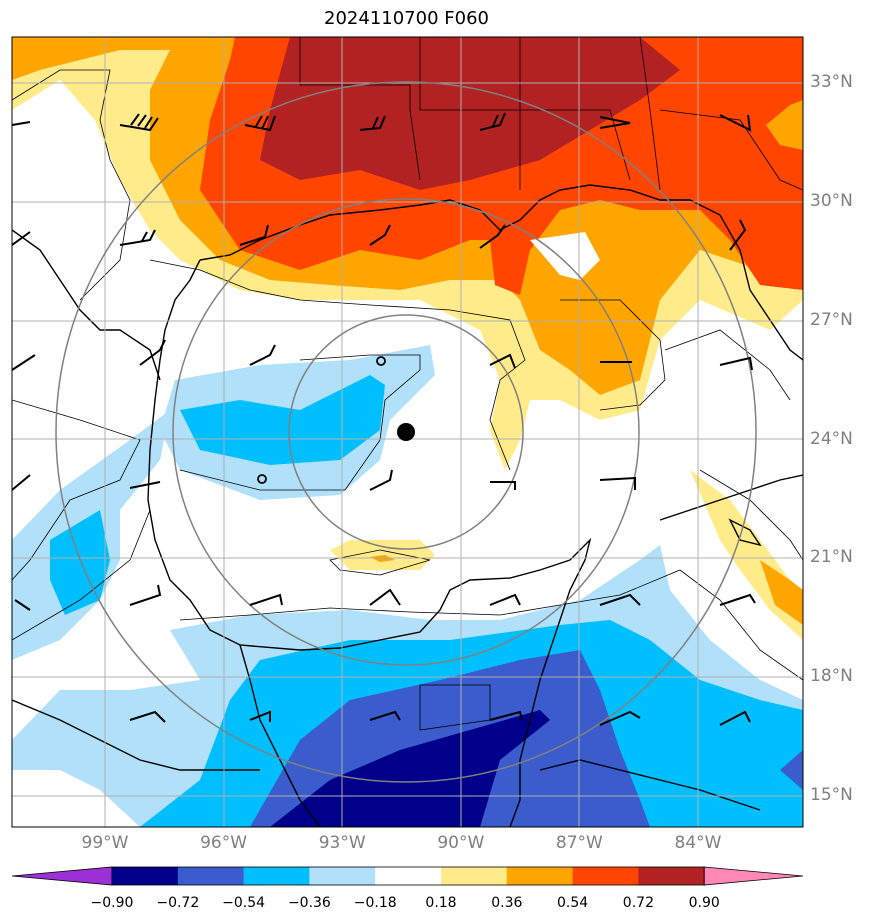 This screenshot has width=873, height=924. I want to click on calm-markers, so click(321, 420).